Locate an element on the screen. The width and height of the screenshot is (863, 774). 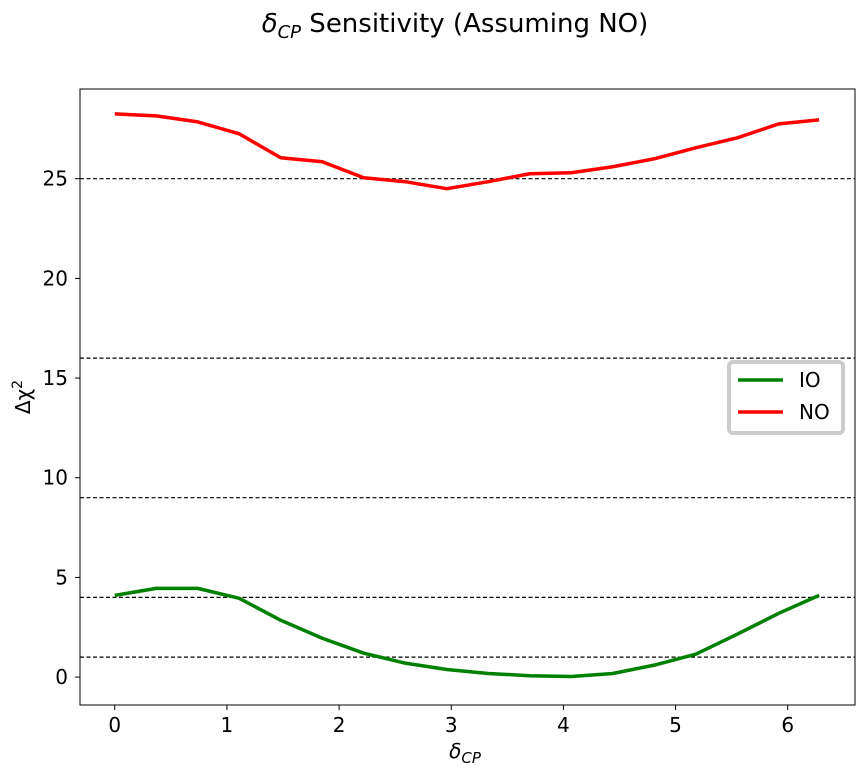
x-tick-label: 2 is located at coordinates (339, 725).